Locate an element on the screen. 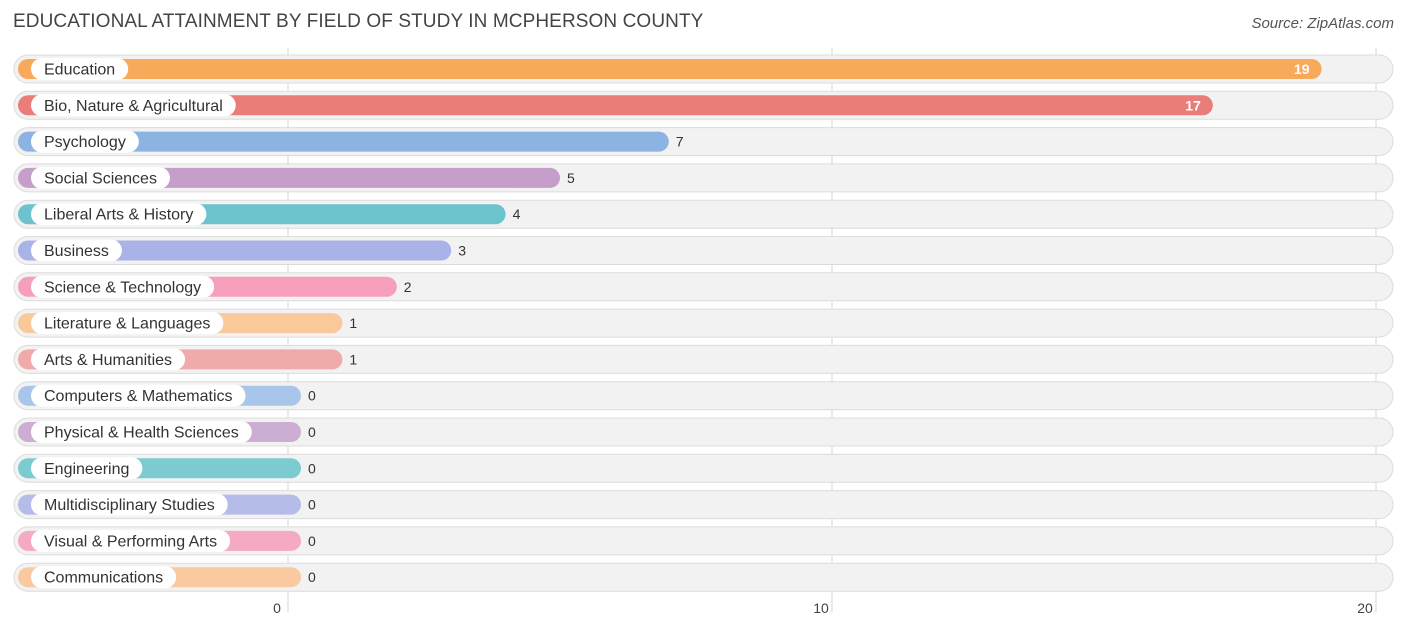  value-label: 17 is located at coordinates (1193, 105).